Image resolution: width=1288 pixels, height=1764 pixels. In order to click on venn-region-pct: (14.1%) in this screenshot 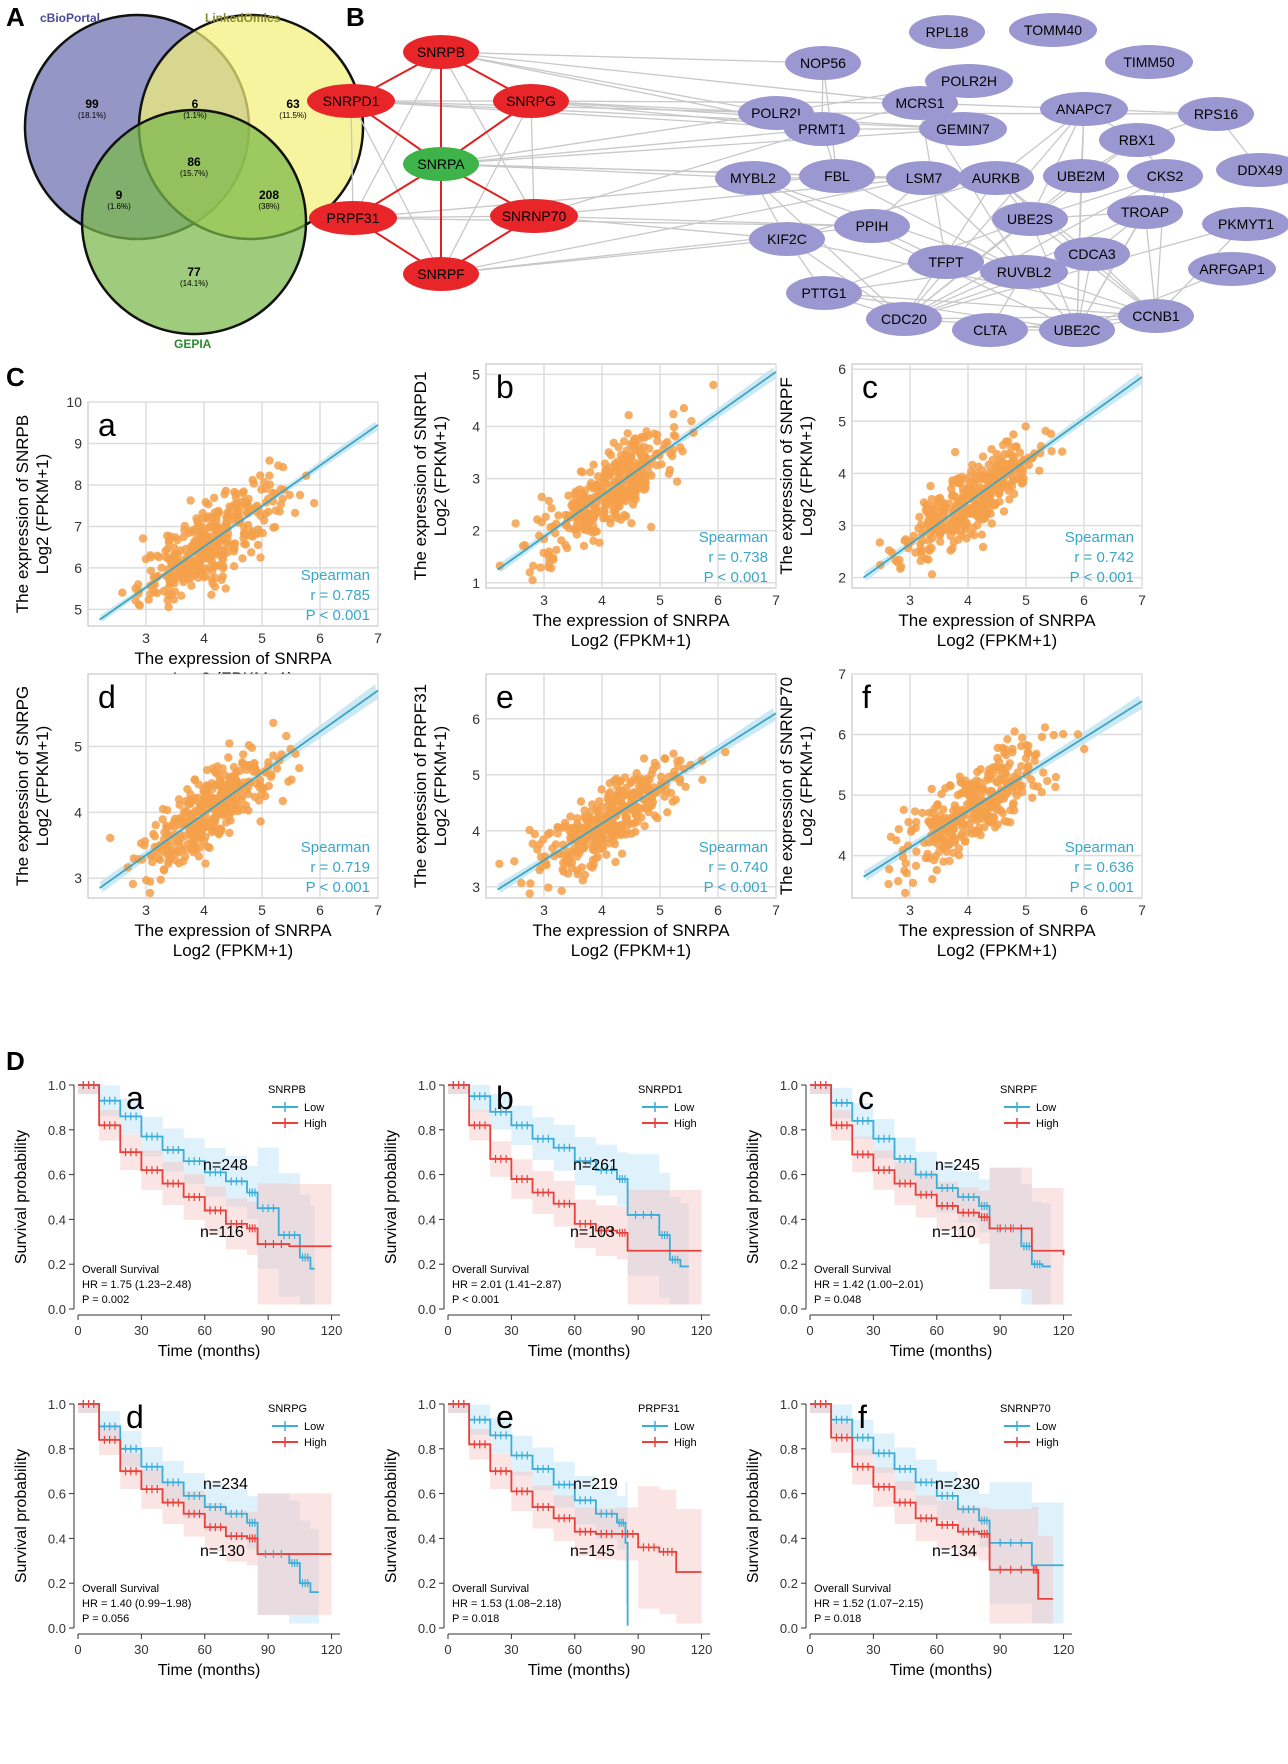, I will do `click(194, 283)`.